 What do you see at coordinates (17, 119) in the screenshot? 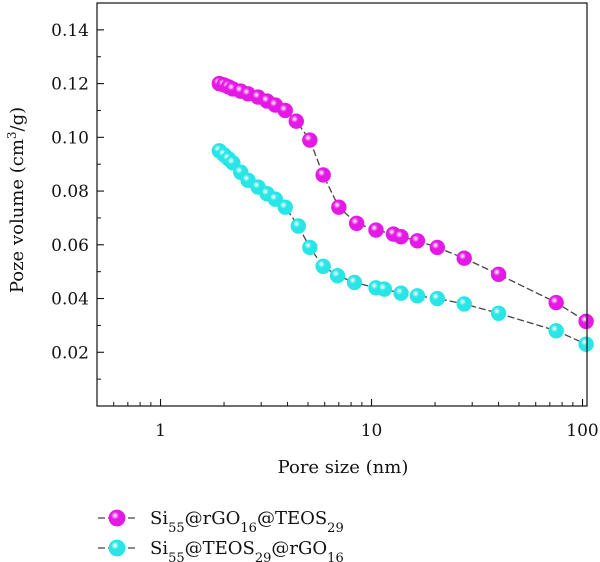
I see `y-axis-label-tail: /g)` at bounding box center [17, 119].